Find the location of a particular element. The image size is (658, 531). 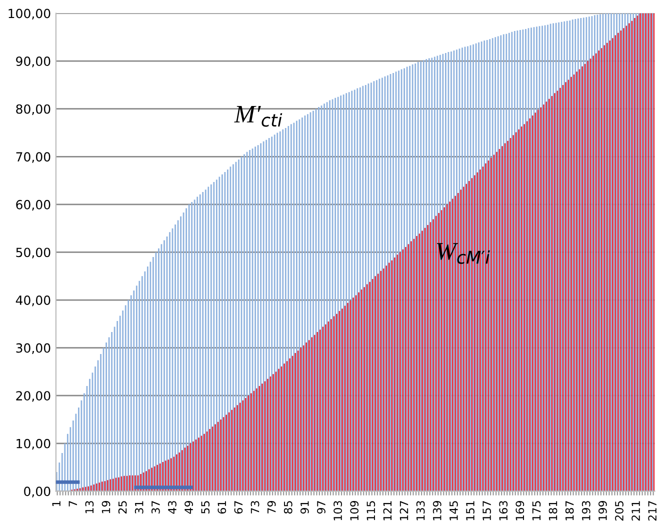

x-tick-label: 211 is located at coordinates (636, 511).